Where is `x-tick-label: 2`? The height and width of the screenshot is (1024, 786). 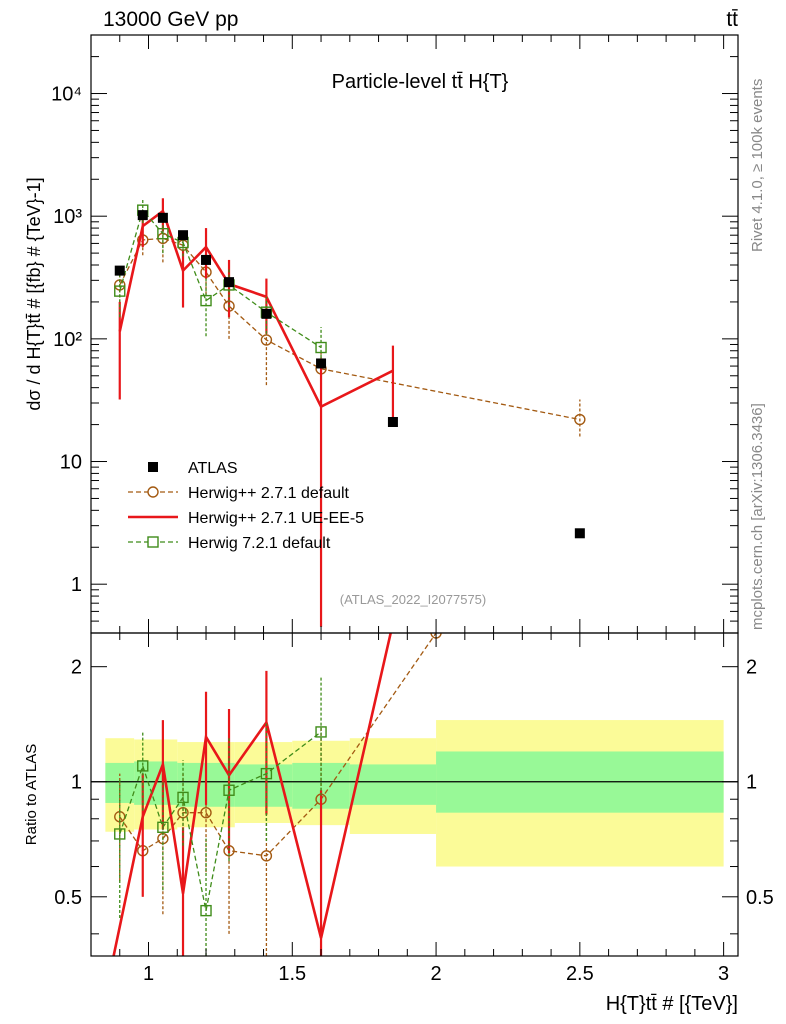
x-tick-label: 2 is located at coordinates (436, 974).